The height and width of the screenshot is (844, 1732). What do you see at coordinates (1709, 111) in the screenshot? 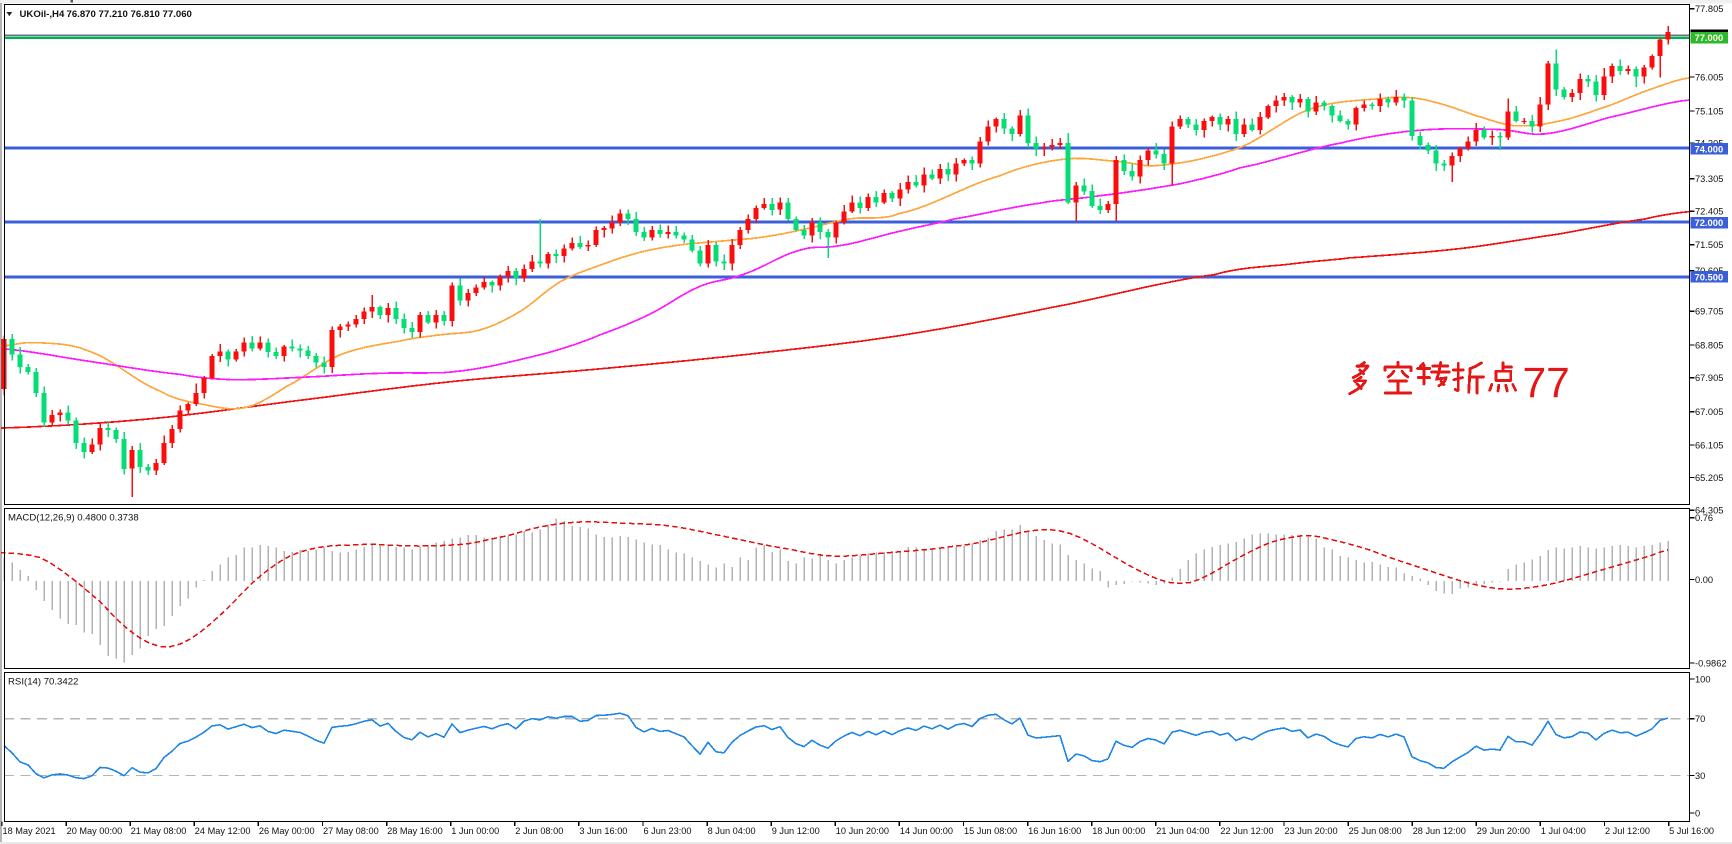
I see `svg-text: 75.105` at bounding box center [1709, 111].